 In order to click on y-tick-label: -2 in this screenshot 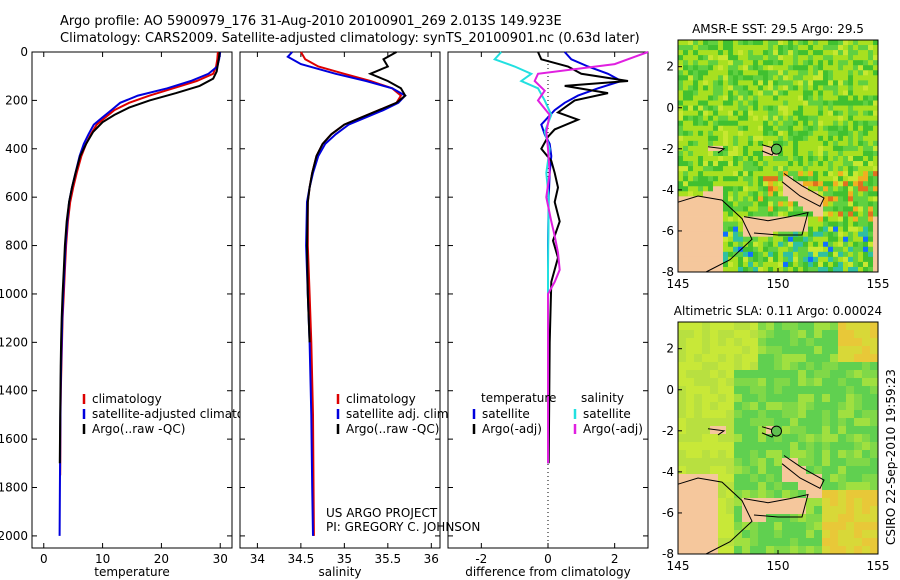, I will do `click(668, 149)`.